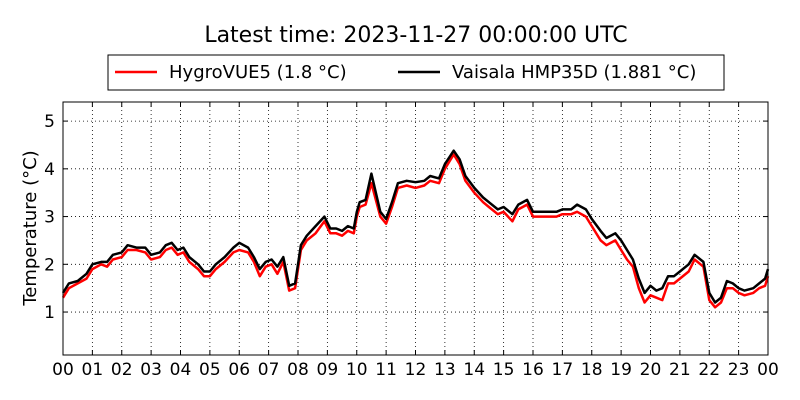 This screenshot has height=400, width=800. Describe the element at coordinates (298, 370) in the screenshot. I see `x-tick-label: 08` at that location.